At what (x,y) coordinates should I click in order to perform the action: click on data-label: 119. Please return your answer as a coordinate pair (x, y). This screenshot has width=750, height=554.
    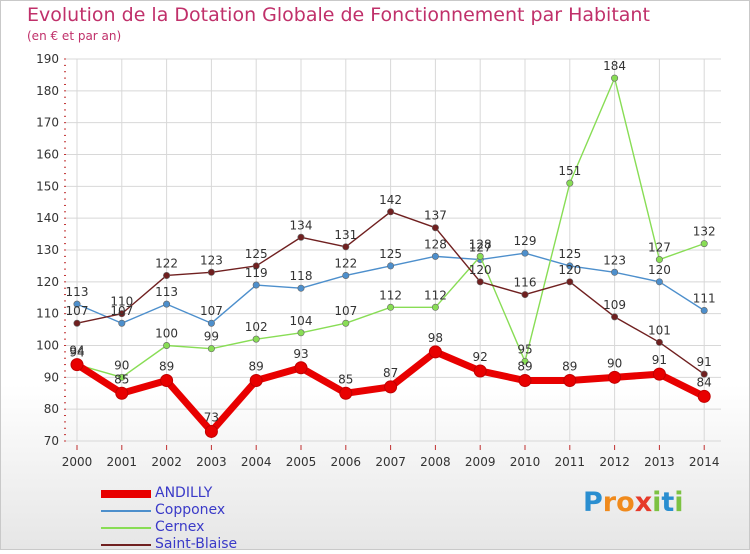
    Looking at the image, I should click on (256, 273).